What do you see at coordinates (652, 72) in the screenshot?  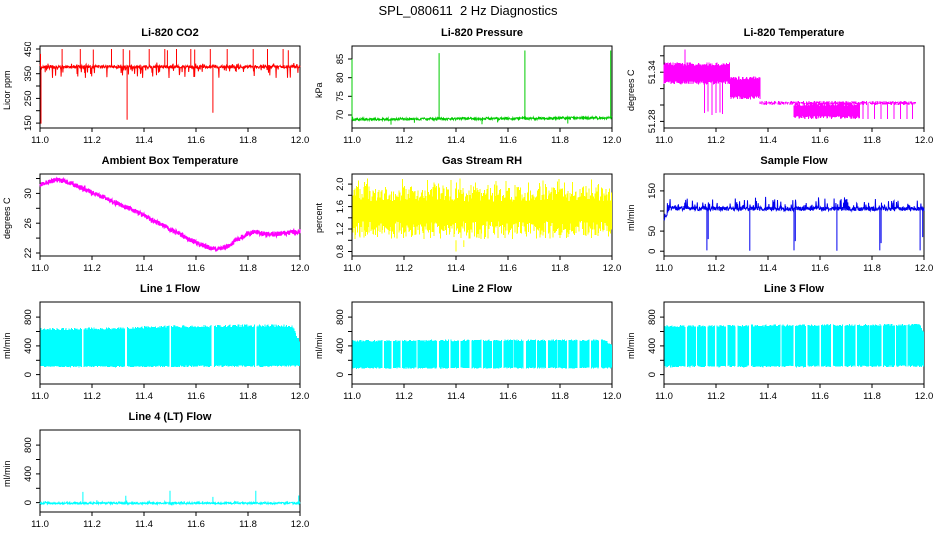 I see `svg-text: 51.34` at bounding box center [652, 72].